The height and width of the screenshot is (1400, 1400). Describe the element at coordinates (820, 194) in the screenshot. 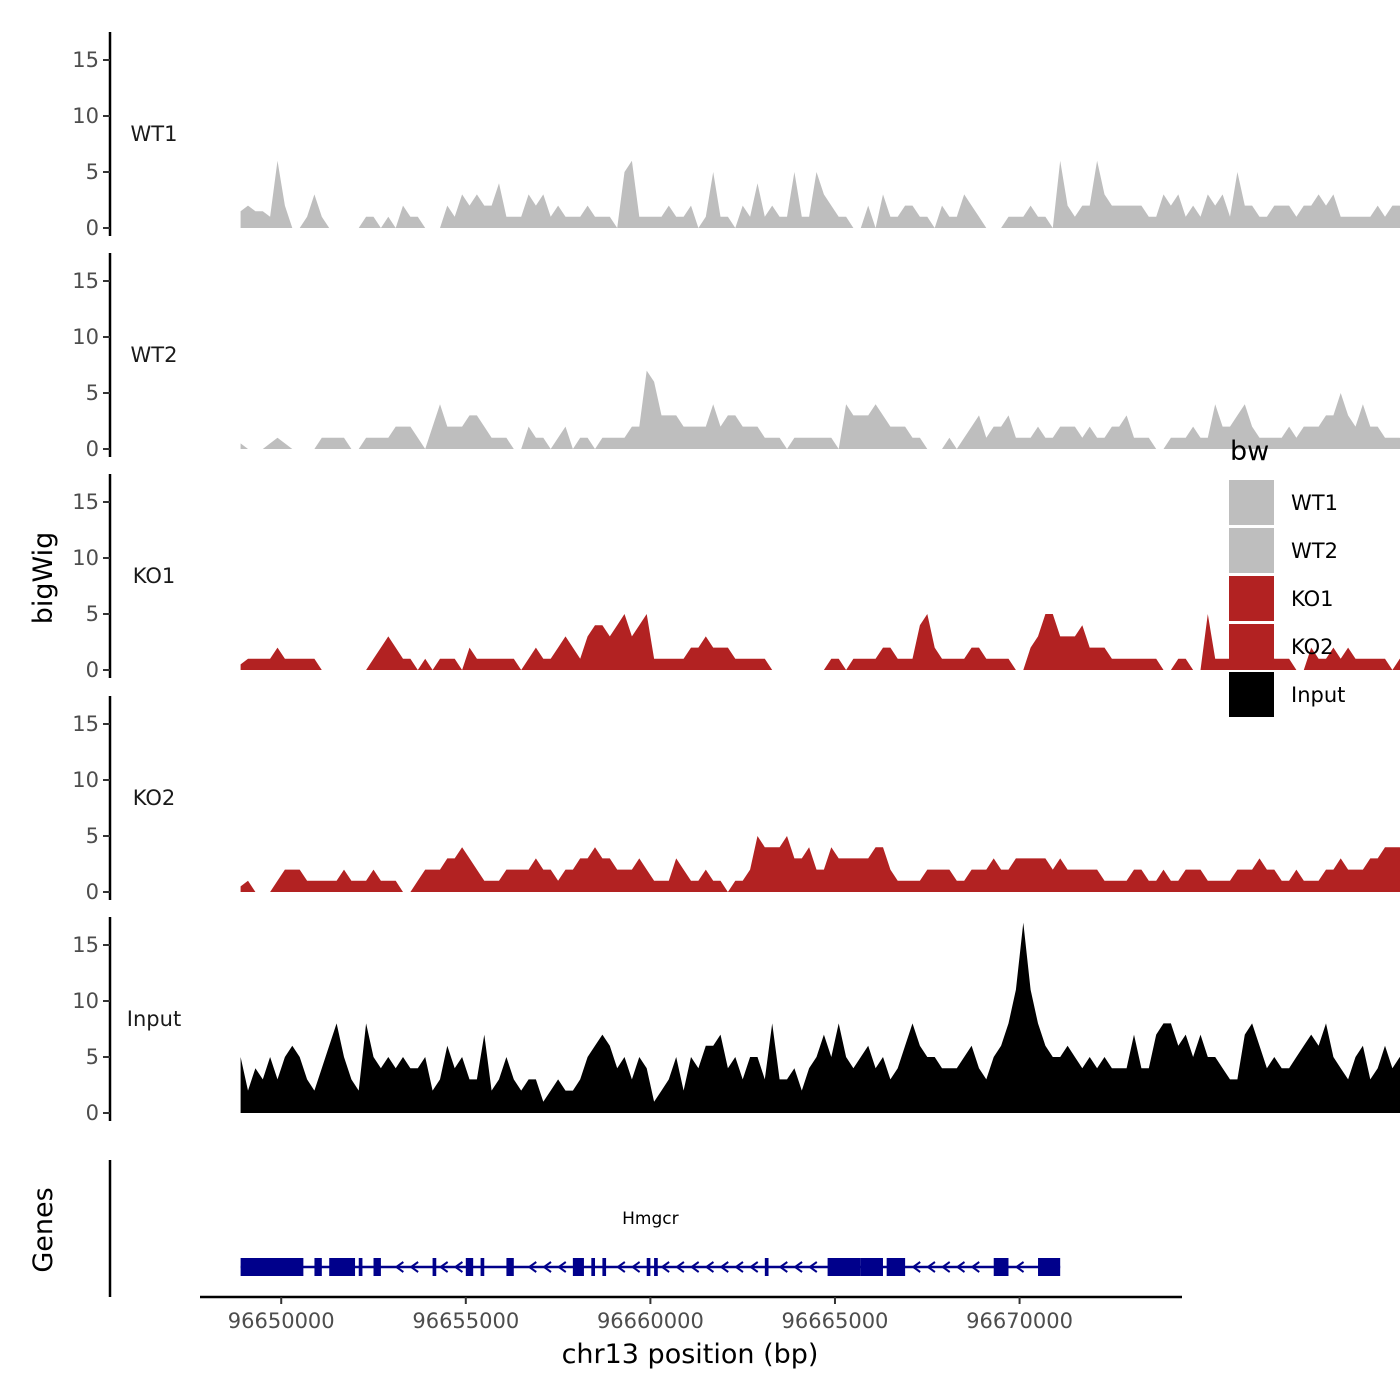

I see `coverage-area-wt1` at that location.